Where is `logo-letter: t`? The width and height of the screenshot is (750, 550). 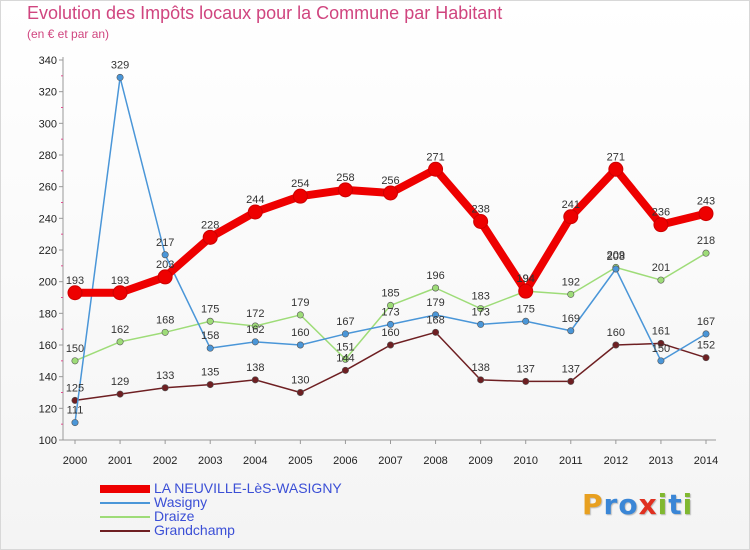
logo-letter: t is located at coordinates (675, 504).